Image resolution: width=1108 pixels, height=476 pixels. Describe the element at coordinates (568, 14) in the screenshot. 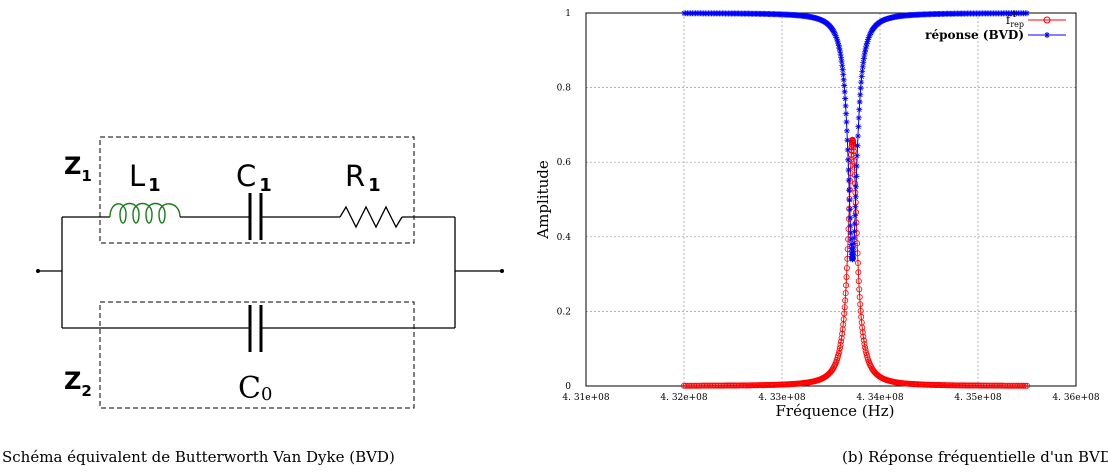

I see `y-tick-label: 1` at that location.